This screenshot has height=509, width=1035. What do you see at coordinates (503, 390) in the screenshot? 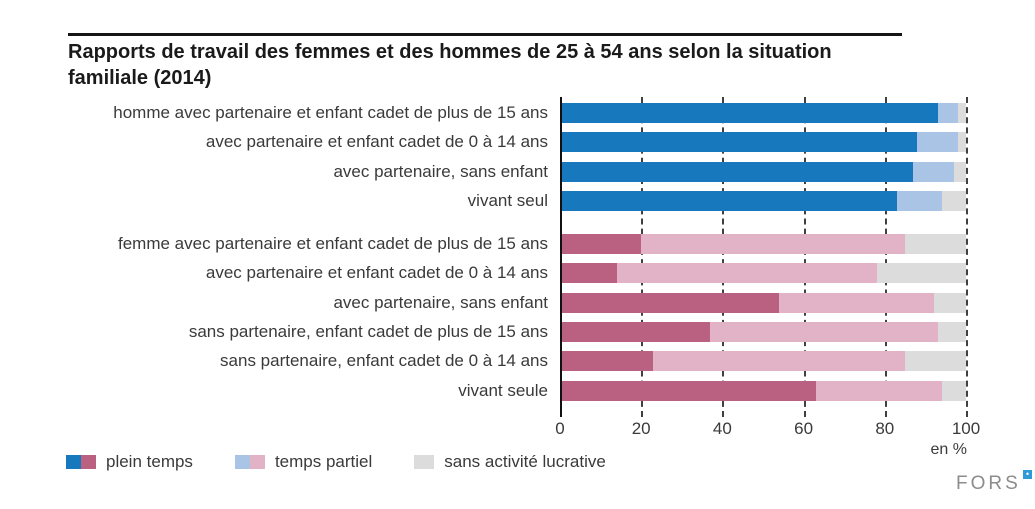
I see `category-label: vivant seule` at bounding box center [503, 390].